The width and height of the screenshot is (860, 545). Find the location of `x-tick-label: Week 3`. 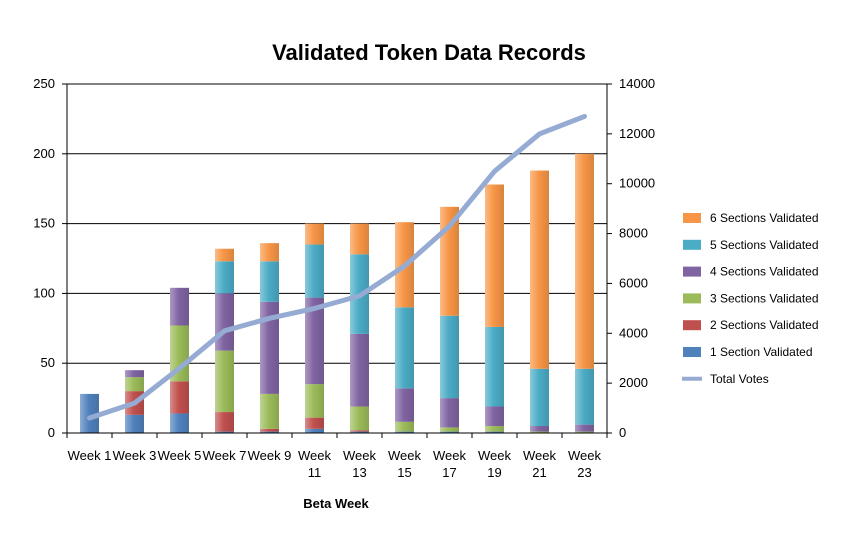

x-tick-label: Week 3 is located at coordinates (135, 455).